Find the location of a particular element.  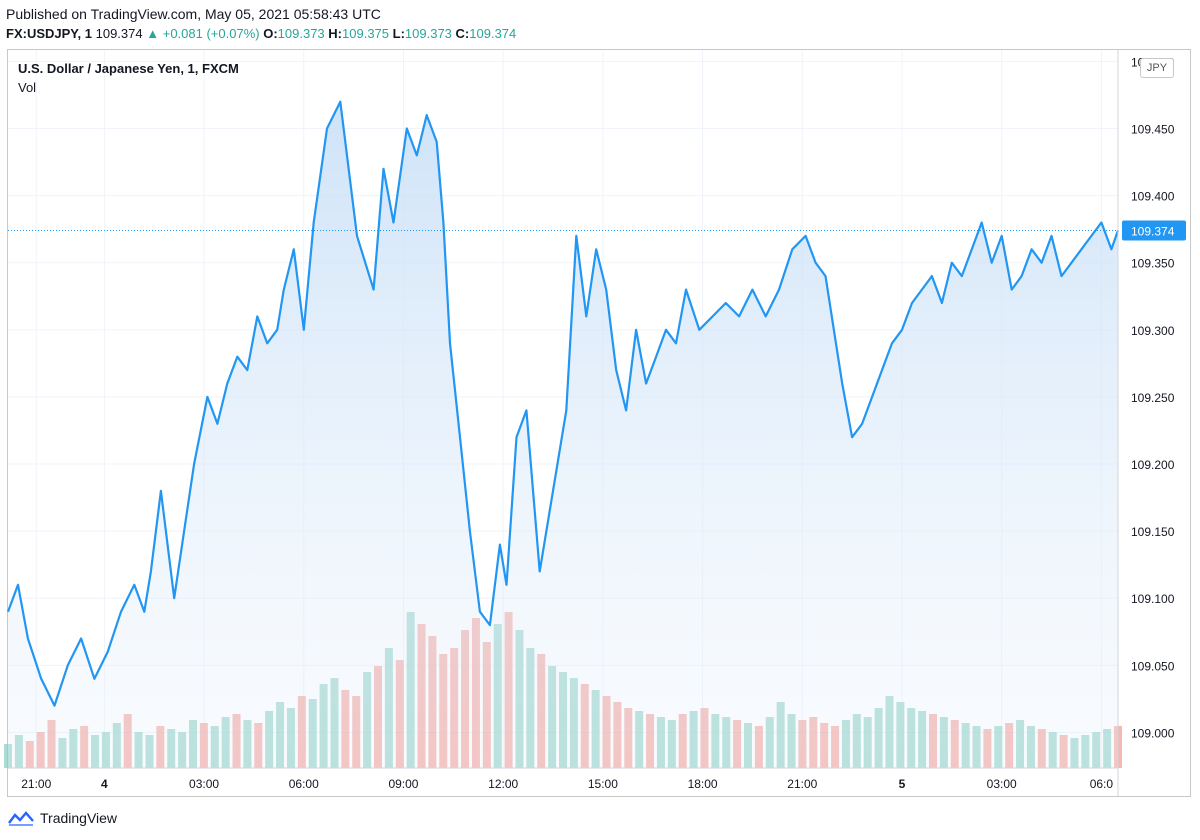

currency-badge: JPY is located at coordinates (1157, 68).